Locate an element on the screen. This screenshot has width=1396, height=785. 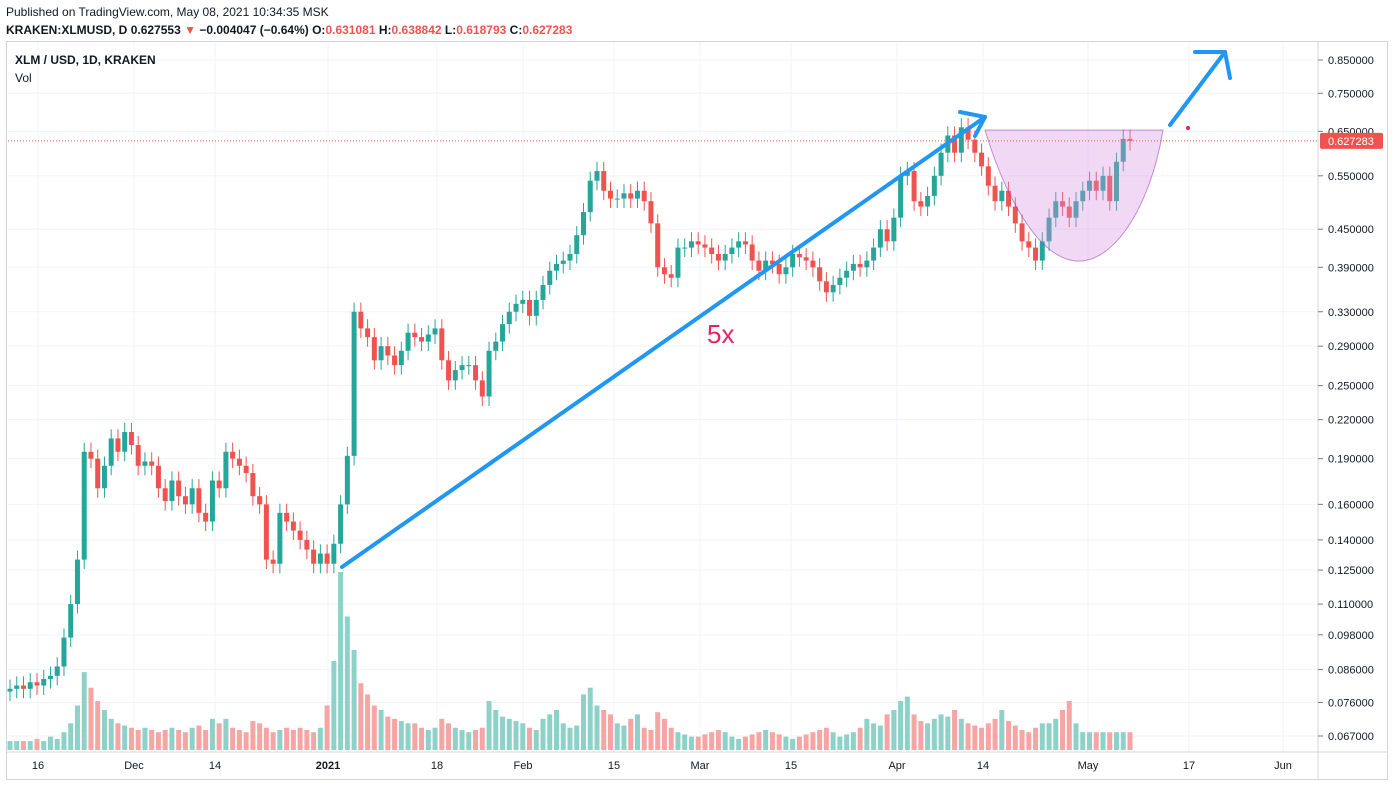
x-tick-label: 17 is located at coordinates (1189, 766).